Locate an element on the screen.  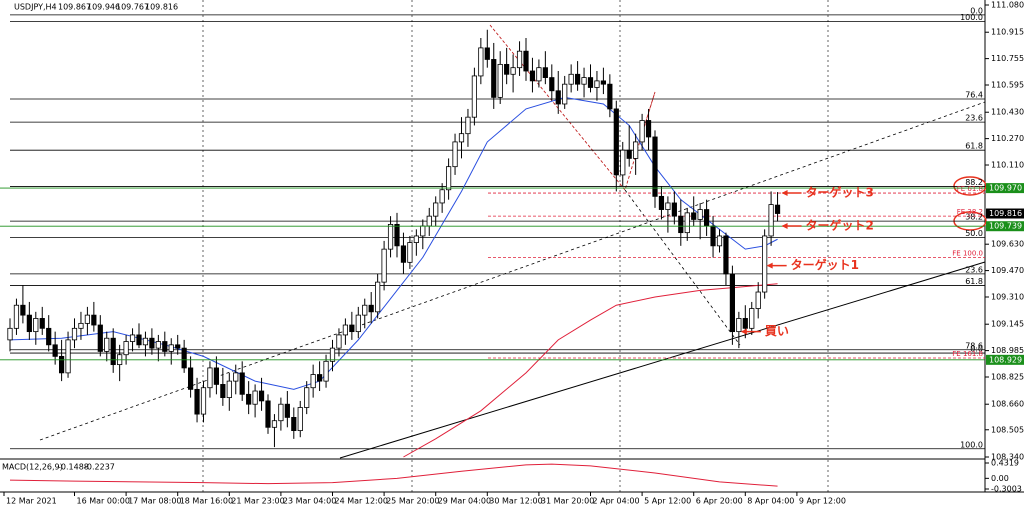
fib-label: 0.0 is located at coordinates (976, 10).